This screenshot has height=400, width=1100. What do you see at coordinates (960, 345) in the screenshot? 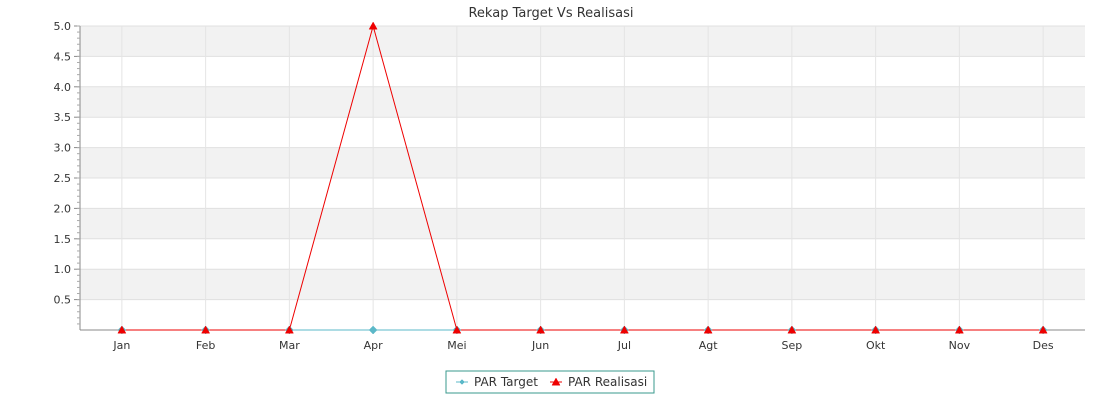
I see `x-tick-label: Nov` at bounding box center [960, 345].